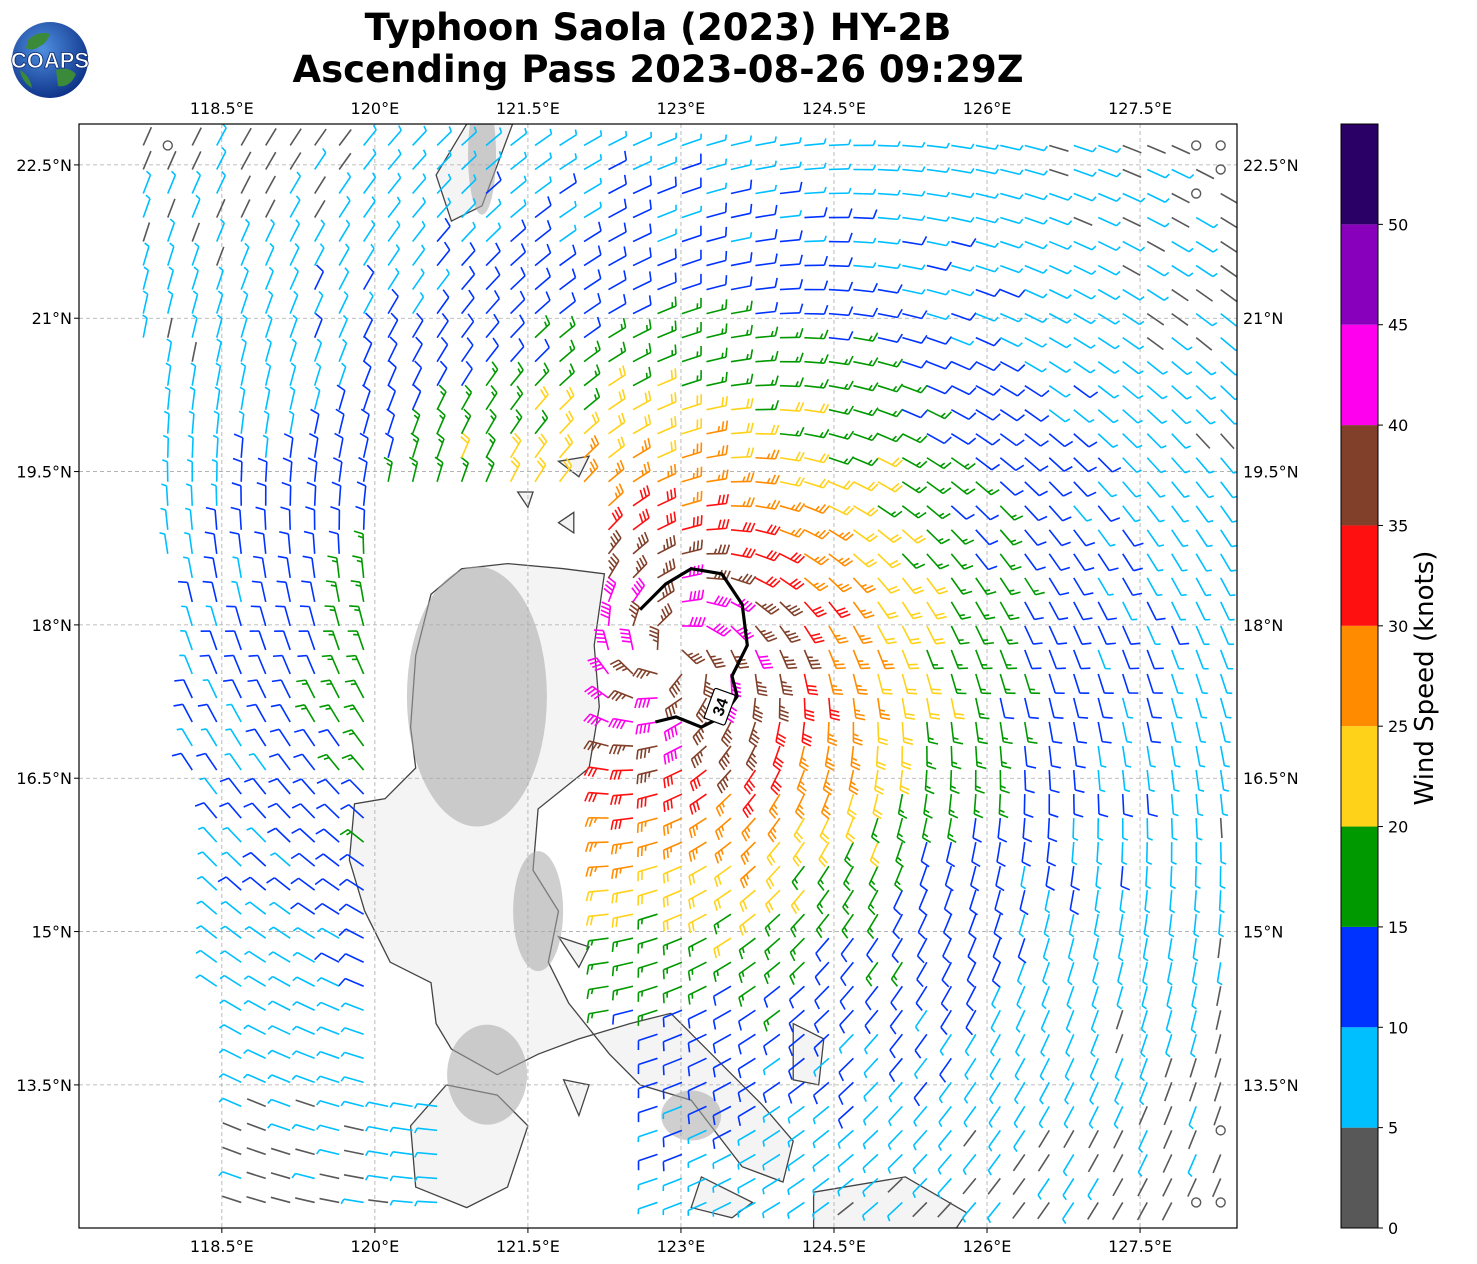 The width and height of the screenshot is (1477, 1264). I want to click on land-samar, so click(890, 1202).